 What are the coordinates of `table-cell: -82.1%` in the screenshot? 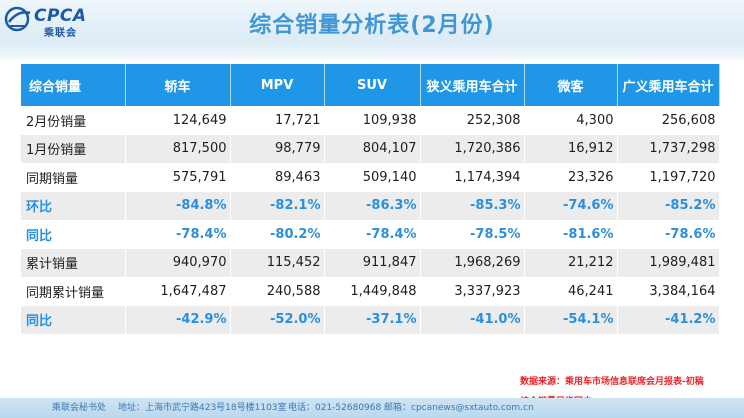 It's located at (277, 205).